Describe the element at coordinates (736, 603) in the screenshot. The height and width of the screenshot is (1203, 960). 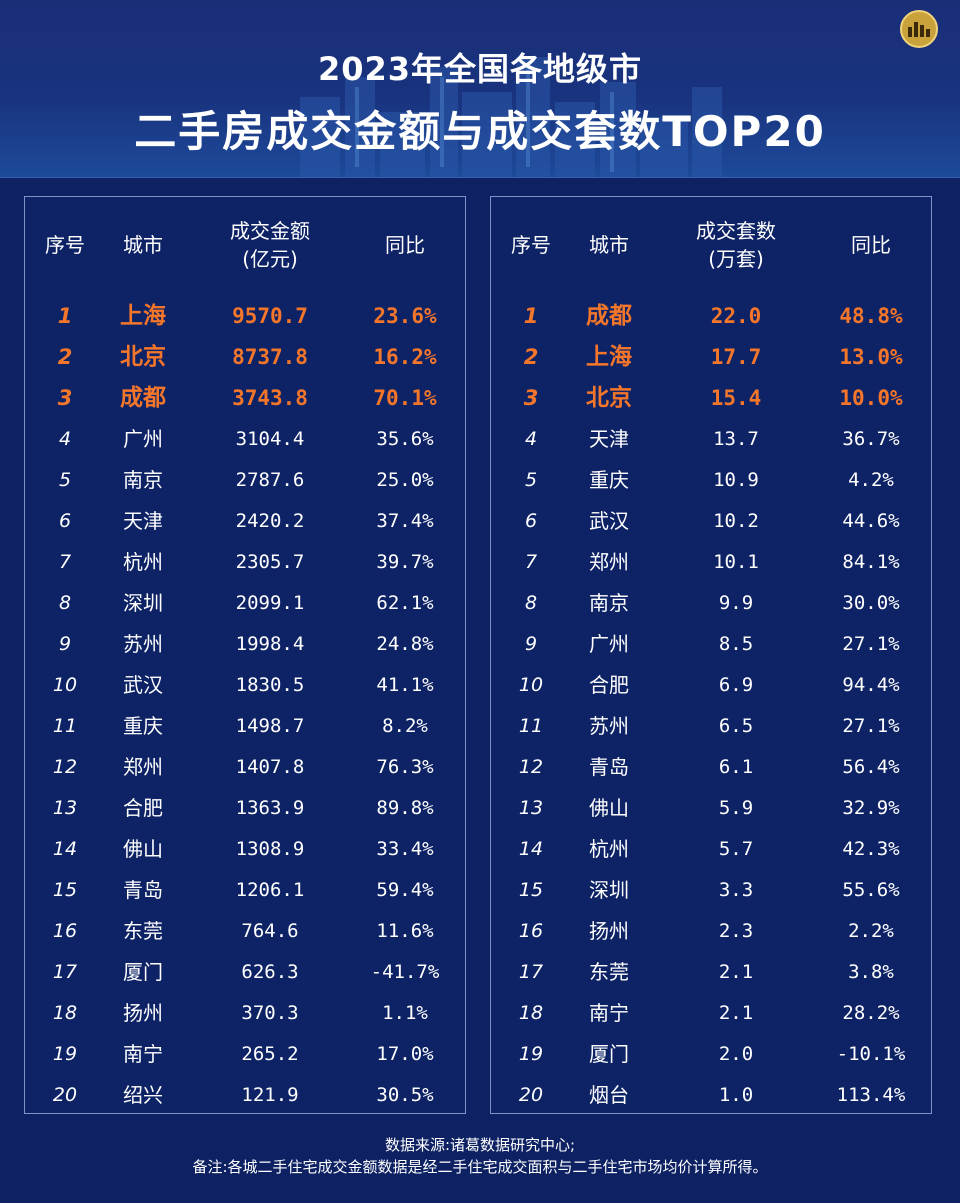
I see `cell-value: 9.9` at that location.